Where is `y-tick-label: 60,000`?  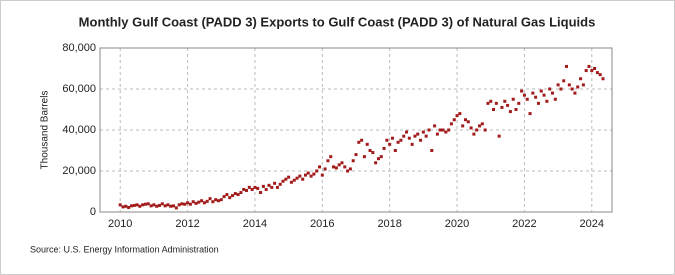 y-tick-label: 60,000 is located at coordinates (79, 89).